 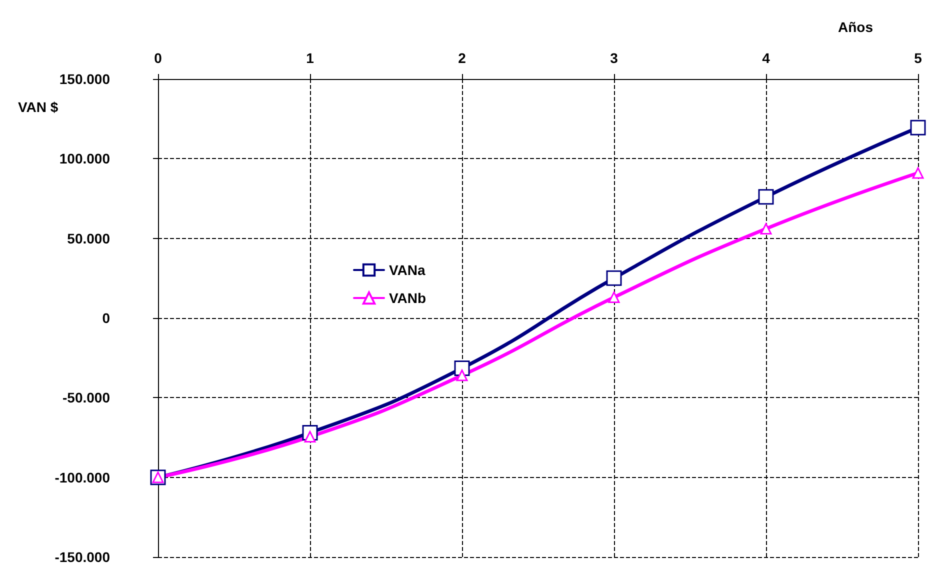 I want to click on legend-label: VANa, so click(x=407, y=270).